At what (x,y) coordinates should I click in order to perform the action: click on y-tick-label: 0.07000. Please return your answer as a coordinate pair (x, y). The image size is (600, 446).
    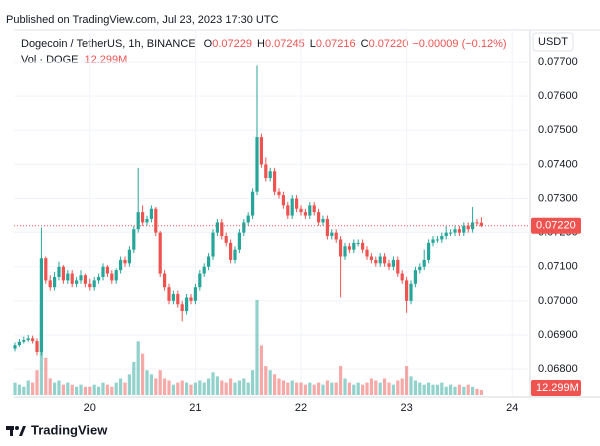
    Looking at the image, I should click on (558, 301).